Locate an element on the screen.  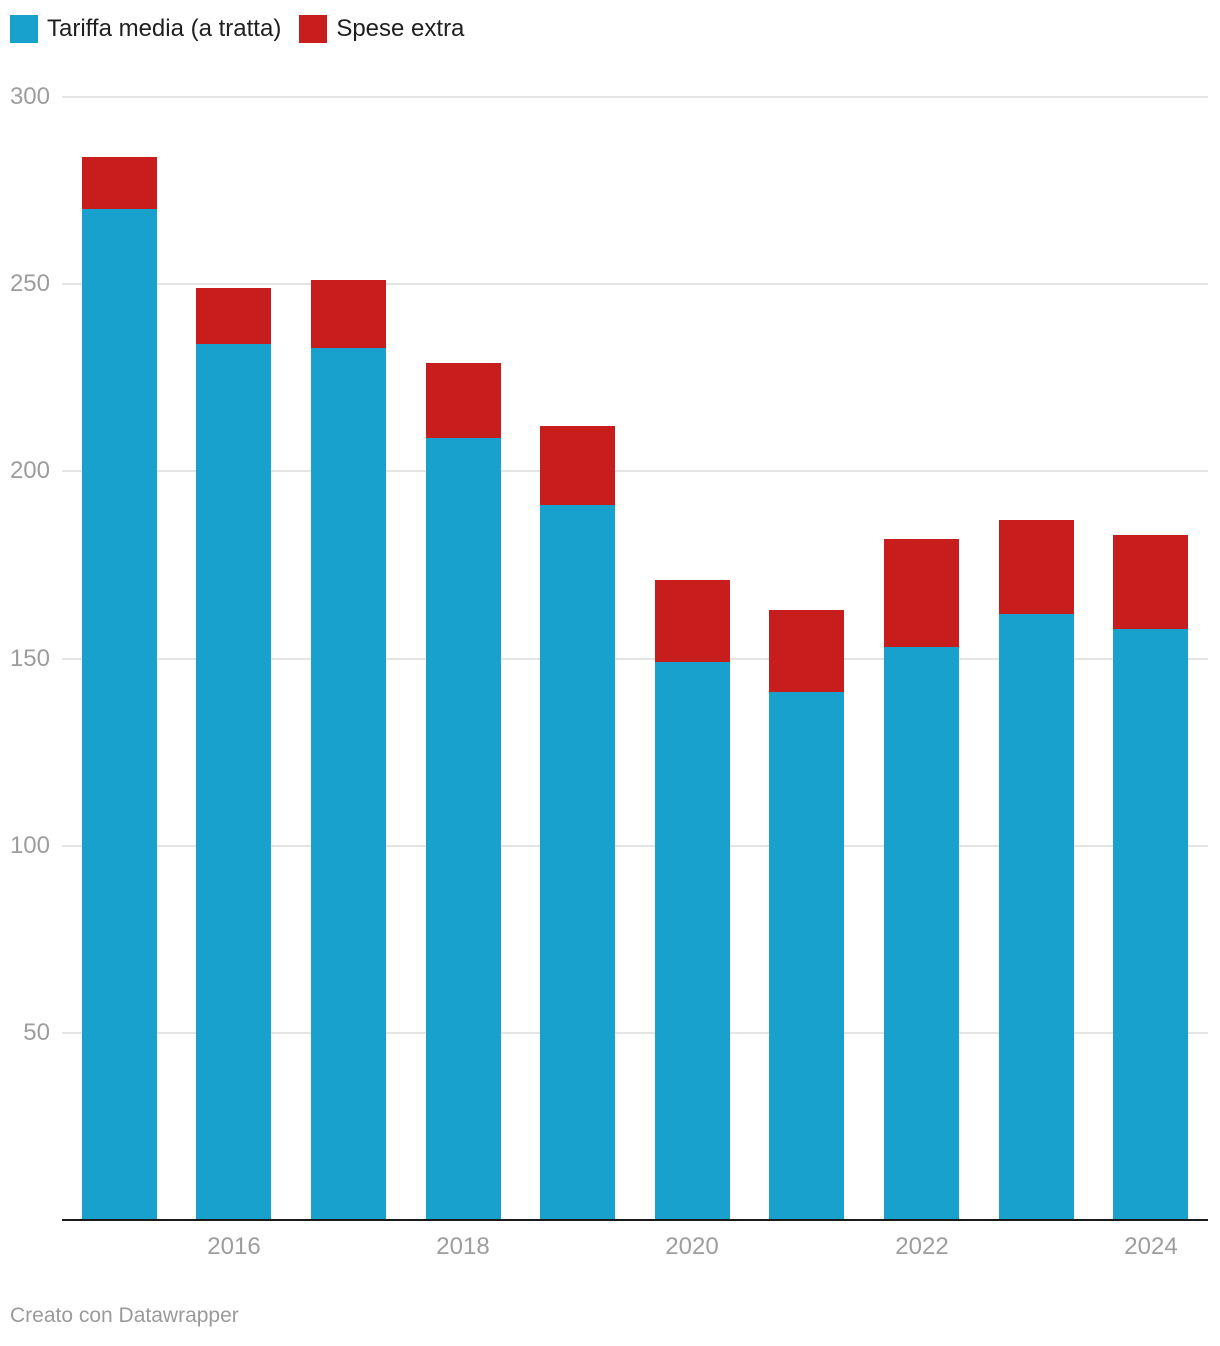
y-tick-label-150: 150 is located at coordinates (29, 658).